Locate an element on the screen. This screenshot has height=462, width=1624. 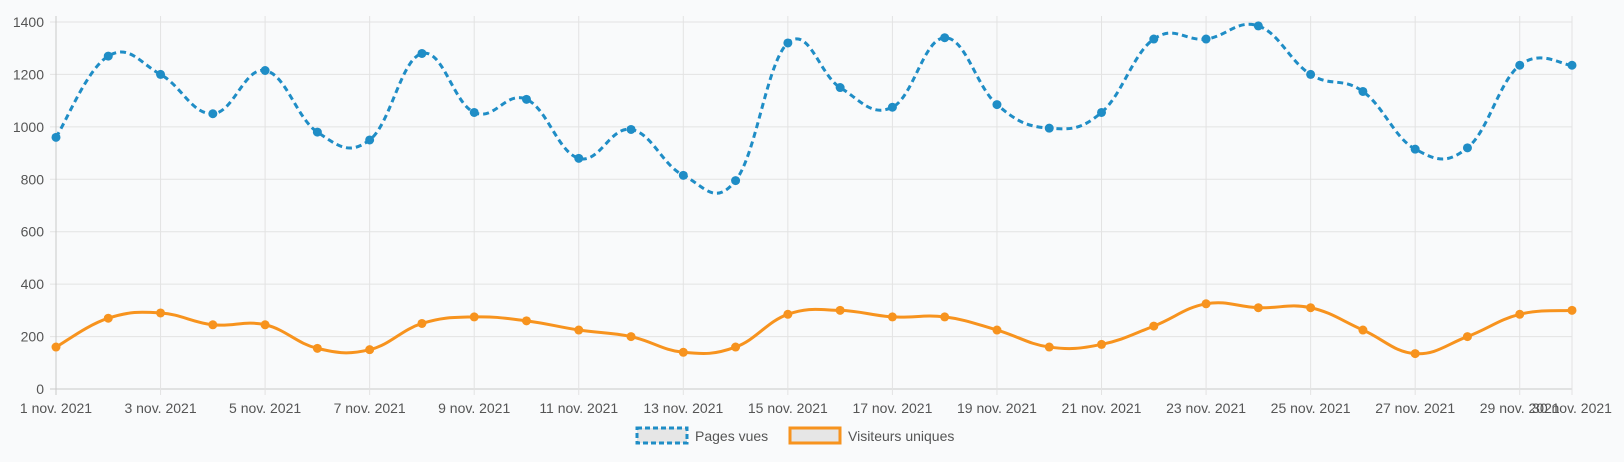
y-tick-label: 1400 is located at coordinates (28, 22).